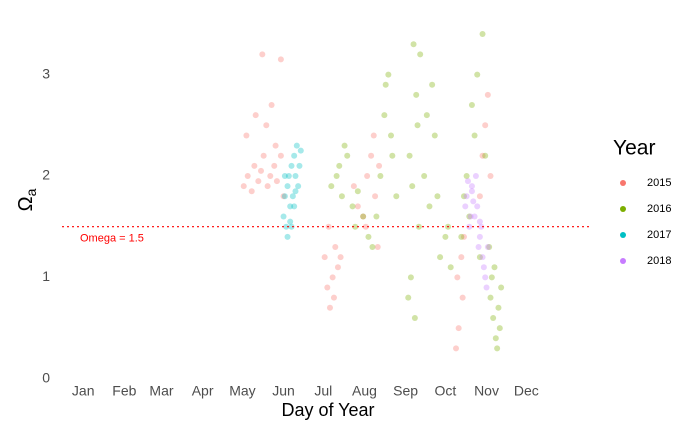 The width and height of the screenshot is (687, 423). Describe the element at coordinates (46, 73) in the screenshot. I see `y-tick-label: 3` at that location.